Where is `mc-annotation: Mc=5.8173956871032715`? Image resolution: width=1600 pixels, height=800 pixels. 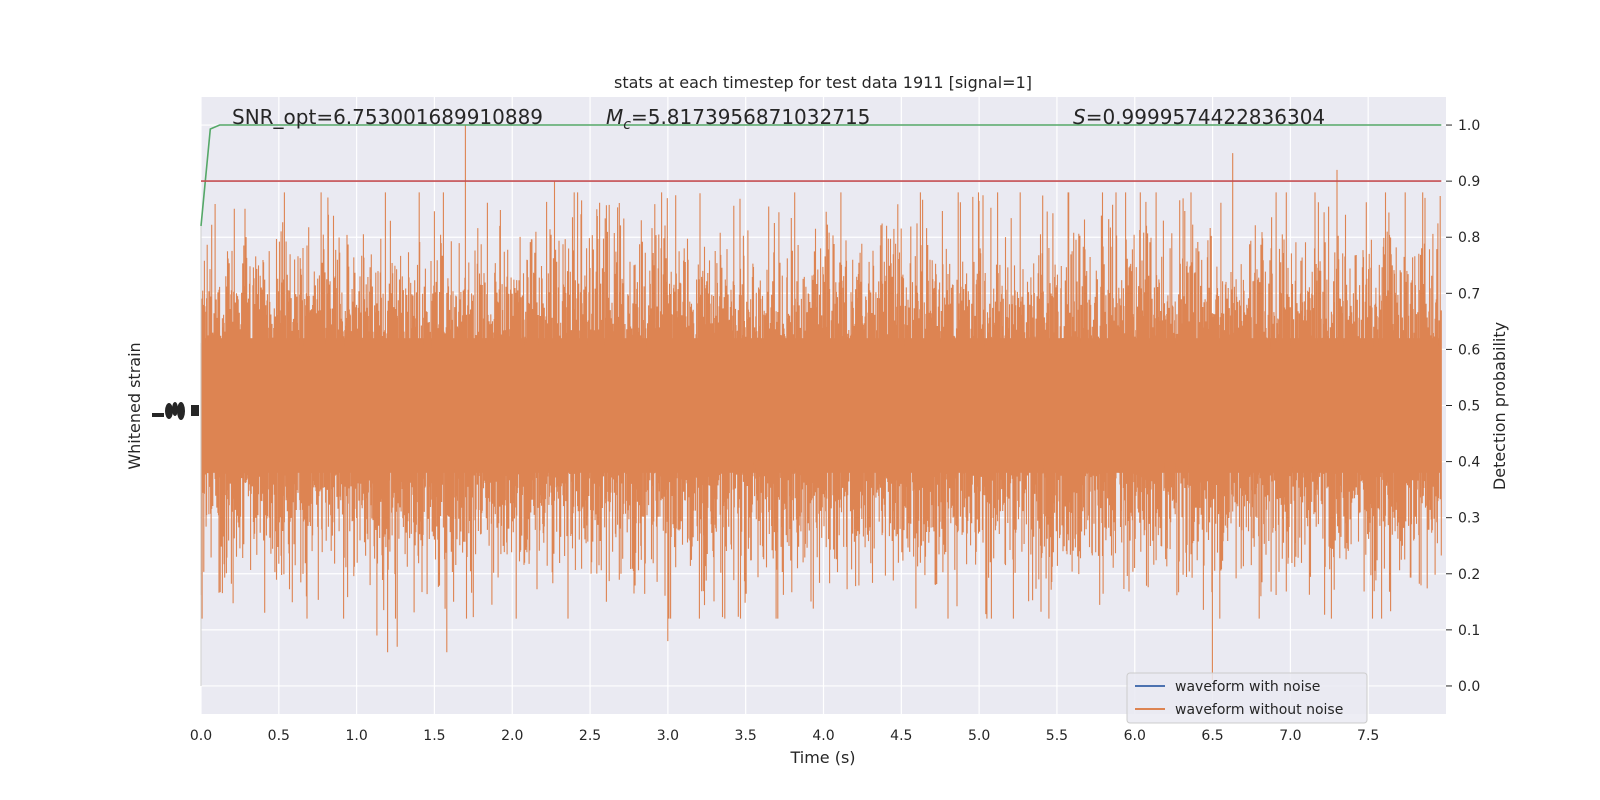
mc-annotation: Mc=5.8173956871032715 is located at coordinates (738, 119).